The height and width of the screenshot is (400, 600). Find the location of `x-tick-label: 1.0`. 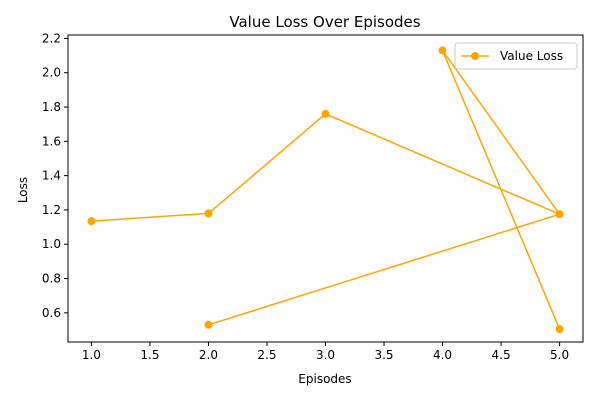

x-tick-label: 1.0 is located at coordinates (91, 355).